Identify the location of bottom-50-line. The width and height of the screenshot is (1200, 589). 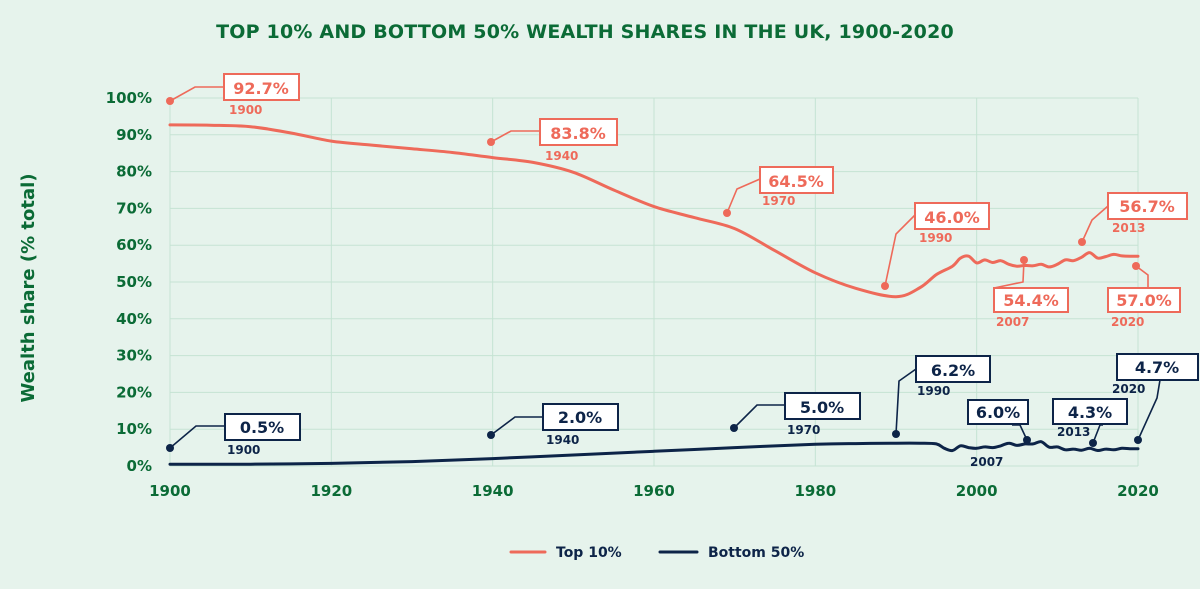
(654, 453).